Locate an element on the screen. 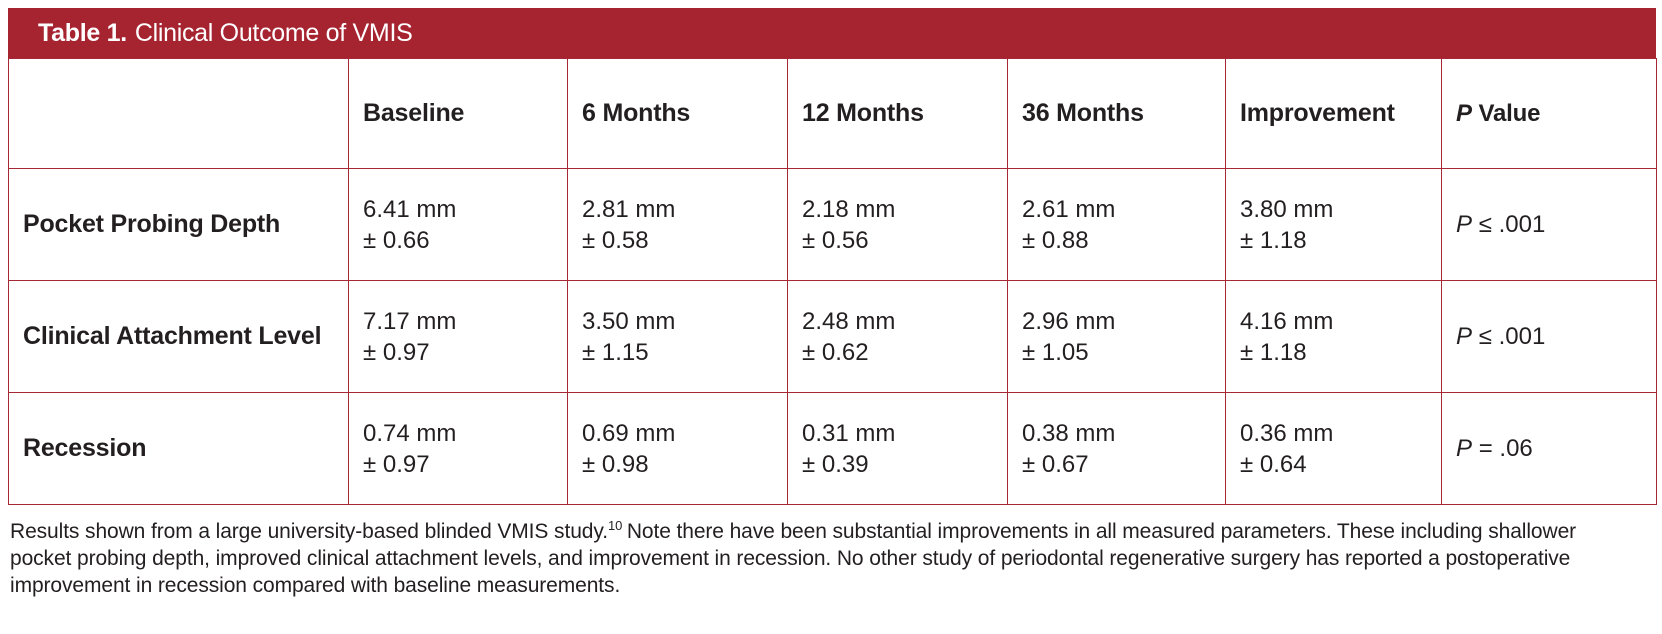 The width and height of the screenshot is (1662, 634). data-cell: 6.41 mm ± 0.66 is located at coordinates (458, 224).